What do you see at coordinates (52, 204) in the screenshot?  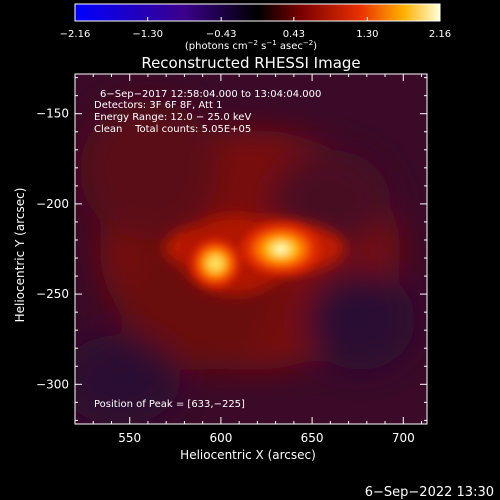 I see `y-tick-label: −200` at bounding box center [52, 204].